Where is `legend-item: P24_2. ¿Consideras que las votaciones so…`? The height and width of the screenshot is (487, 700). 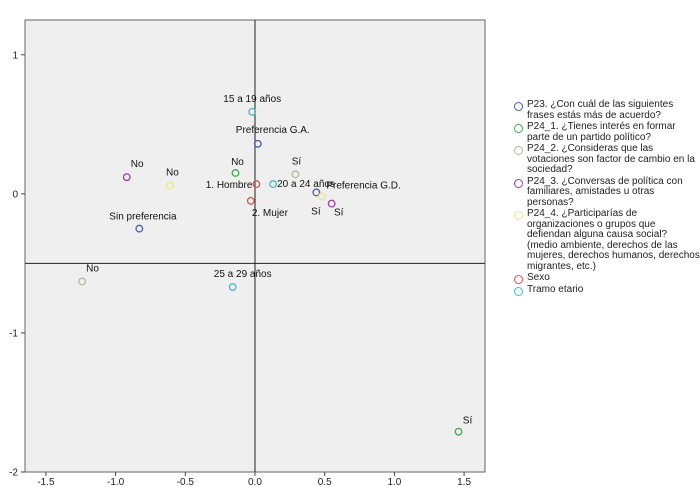 legend-item: P24_2. ¿Consideras que las votaciones so… is located at coordinates (606, 159).